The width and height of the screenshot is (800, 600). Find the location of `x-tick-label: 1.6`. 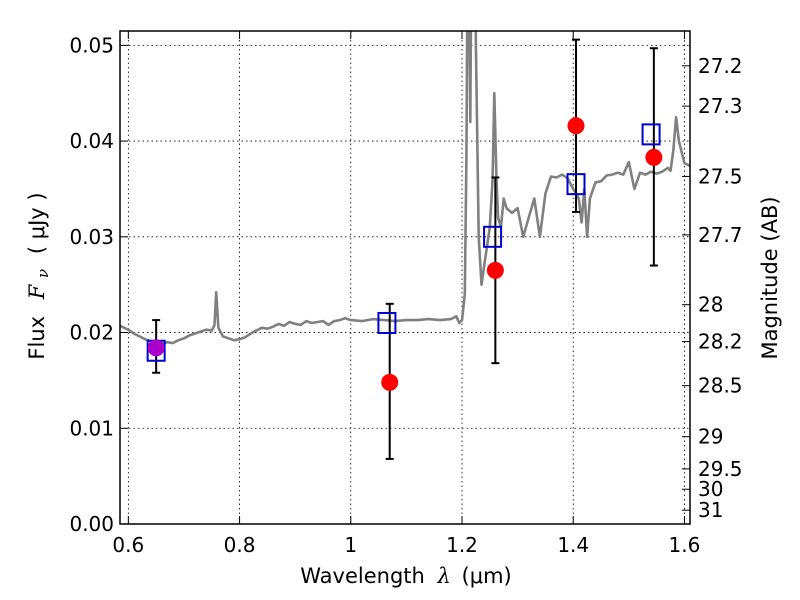

x-tick-label: 1.6 is located at coordinates (685, 545).